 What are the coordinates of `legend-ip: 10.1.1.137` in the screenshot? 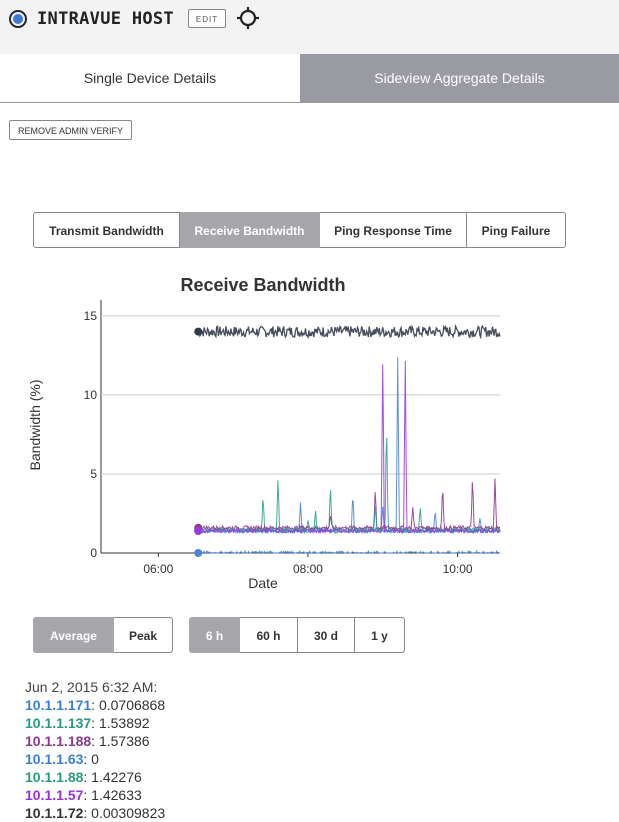 It's located at (58, 723).